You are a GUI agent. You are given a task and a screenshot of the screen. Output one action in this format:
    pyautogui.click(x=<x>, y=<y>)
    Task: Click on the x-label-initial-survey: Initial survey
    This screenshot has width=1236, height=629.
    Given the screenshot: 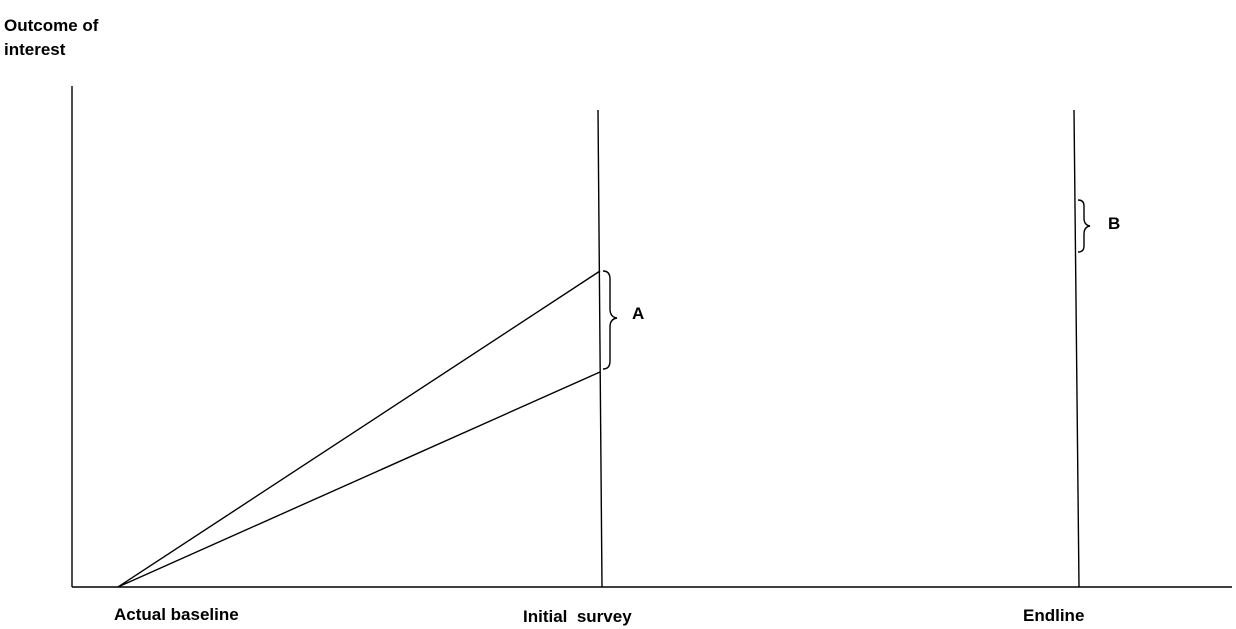 What is the action you would take?
    pyautogui.click(x=577, y=616)
    